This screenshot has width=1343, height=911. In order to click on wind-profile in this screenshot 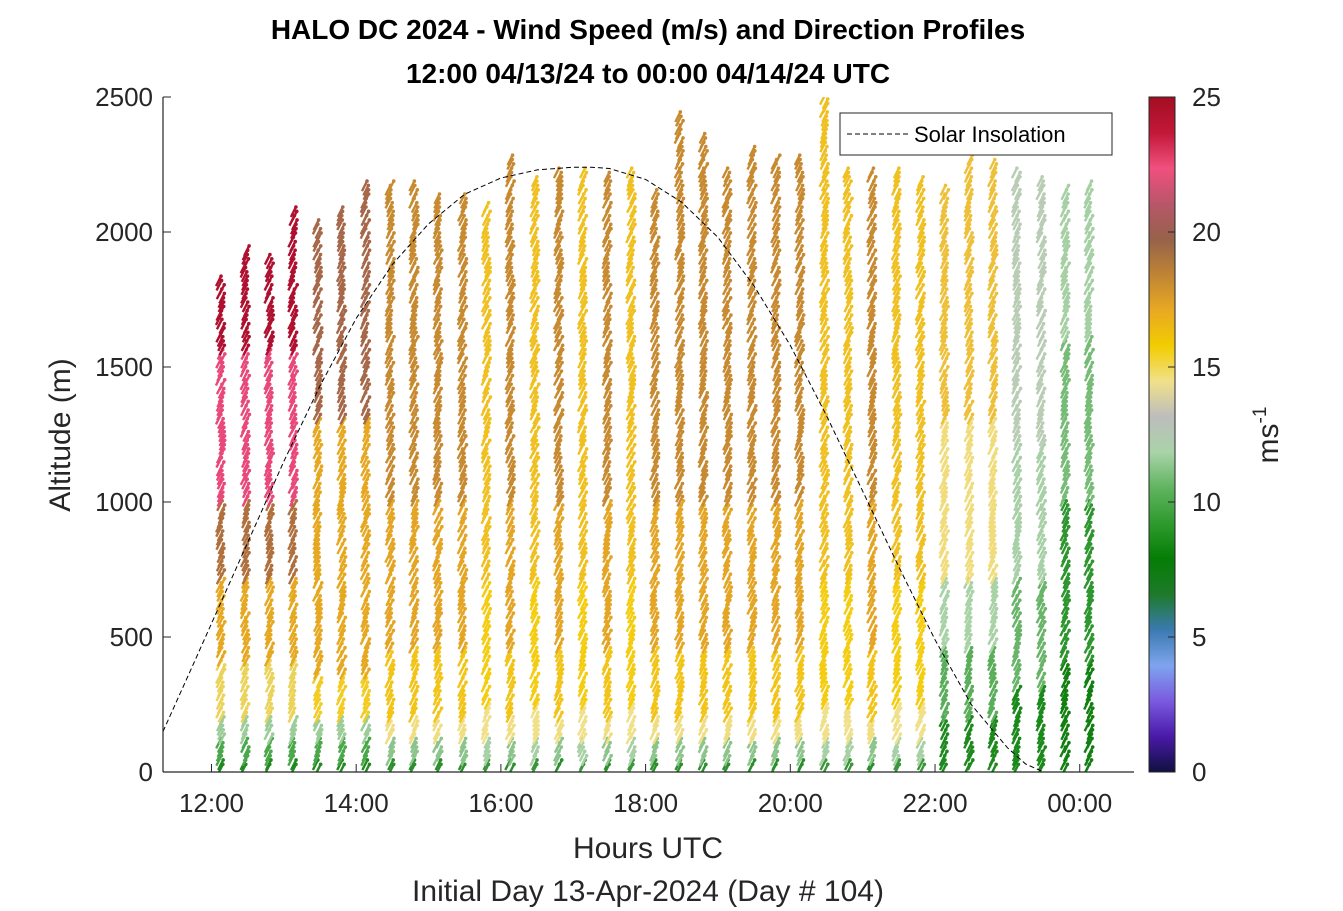, I will do `click(317, 495)`.